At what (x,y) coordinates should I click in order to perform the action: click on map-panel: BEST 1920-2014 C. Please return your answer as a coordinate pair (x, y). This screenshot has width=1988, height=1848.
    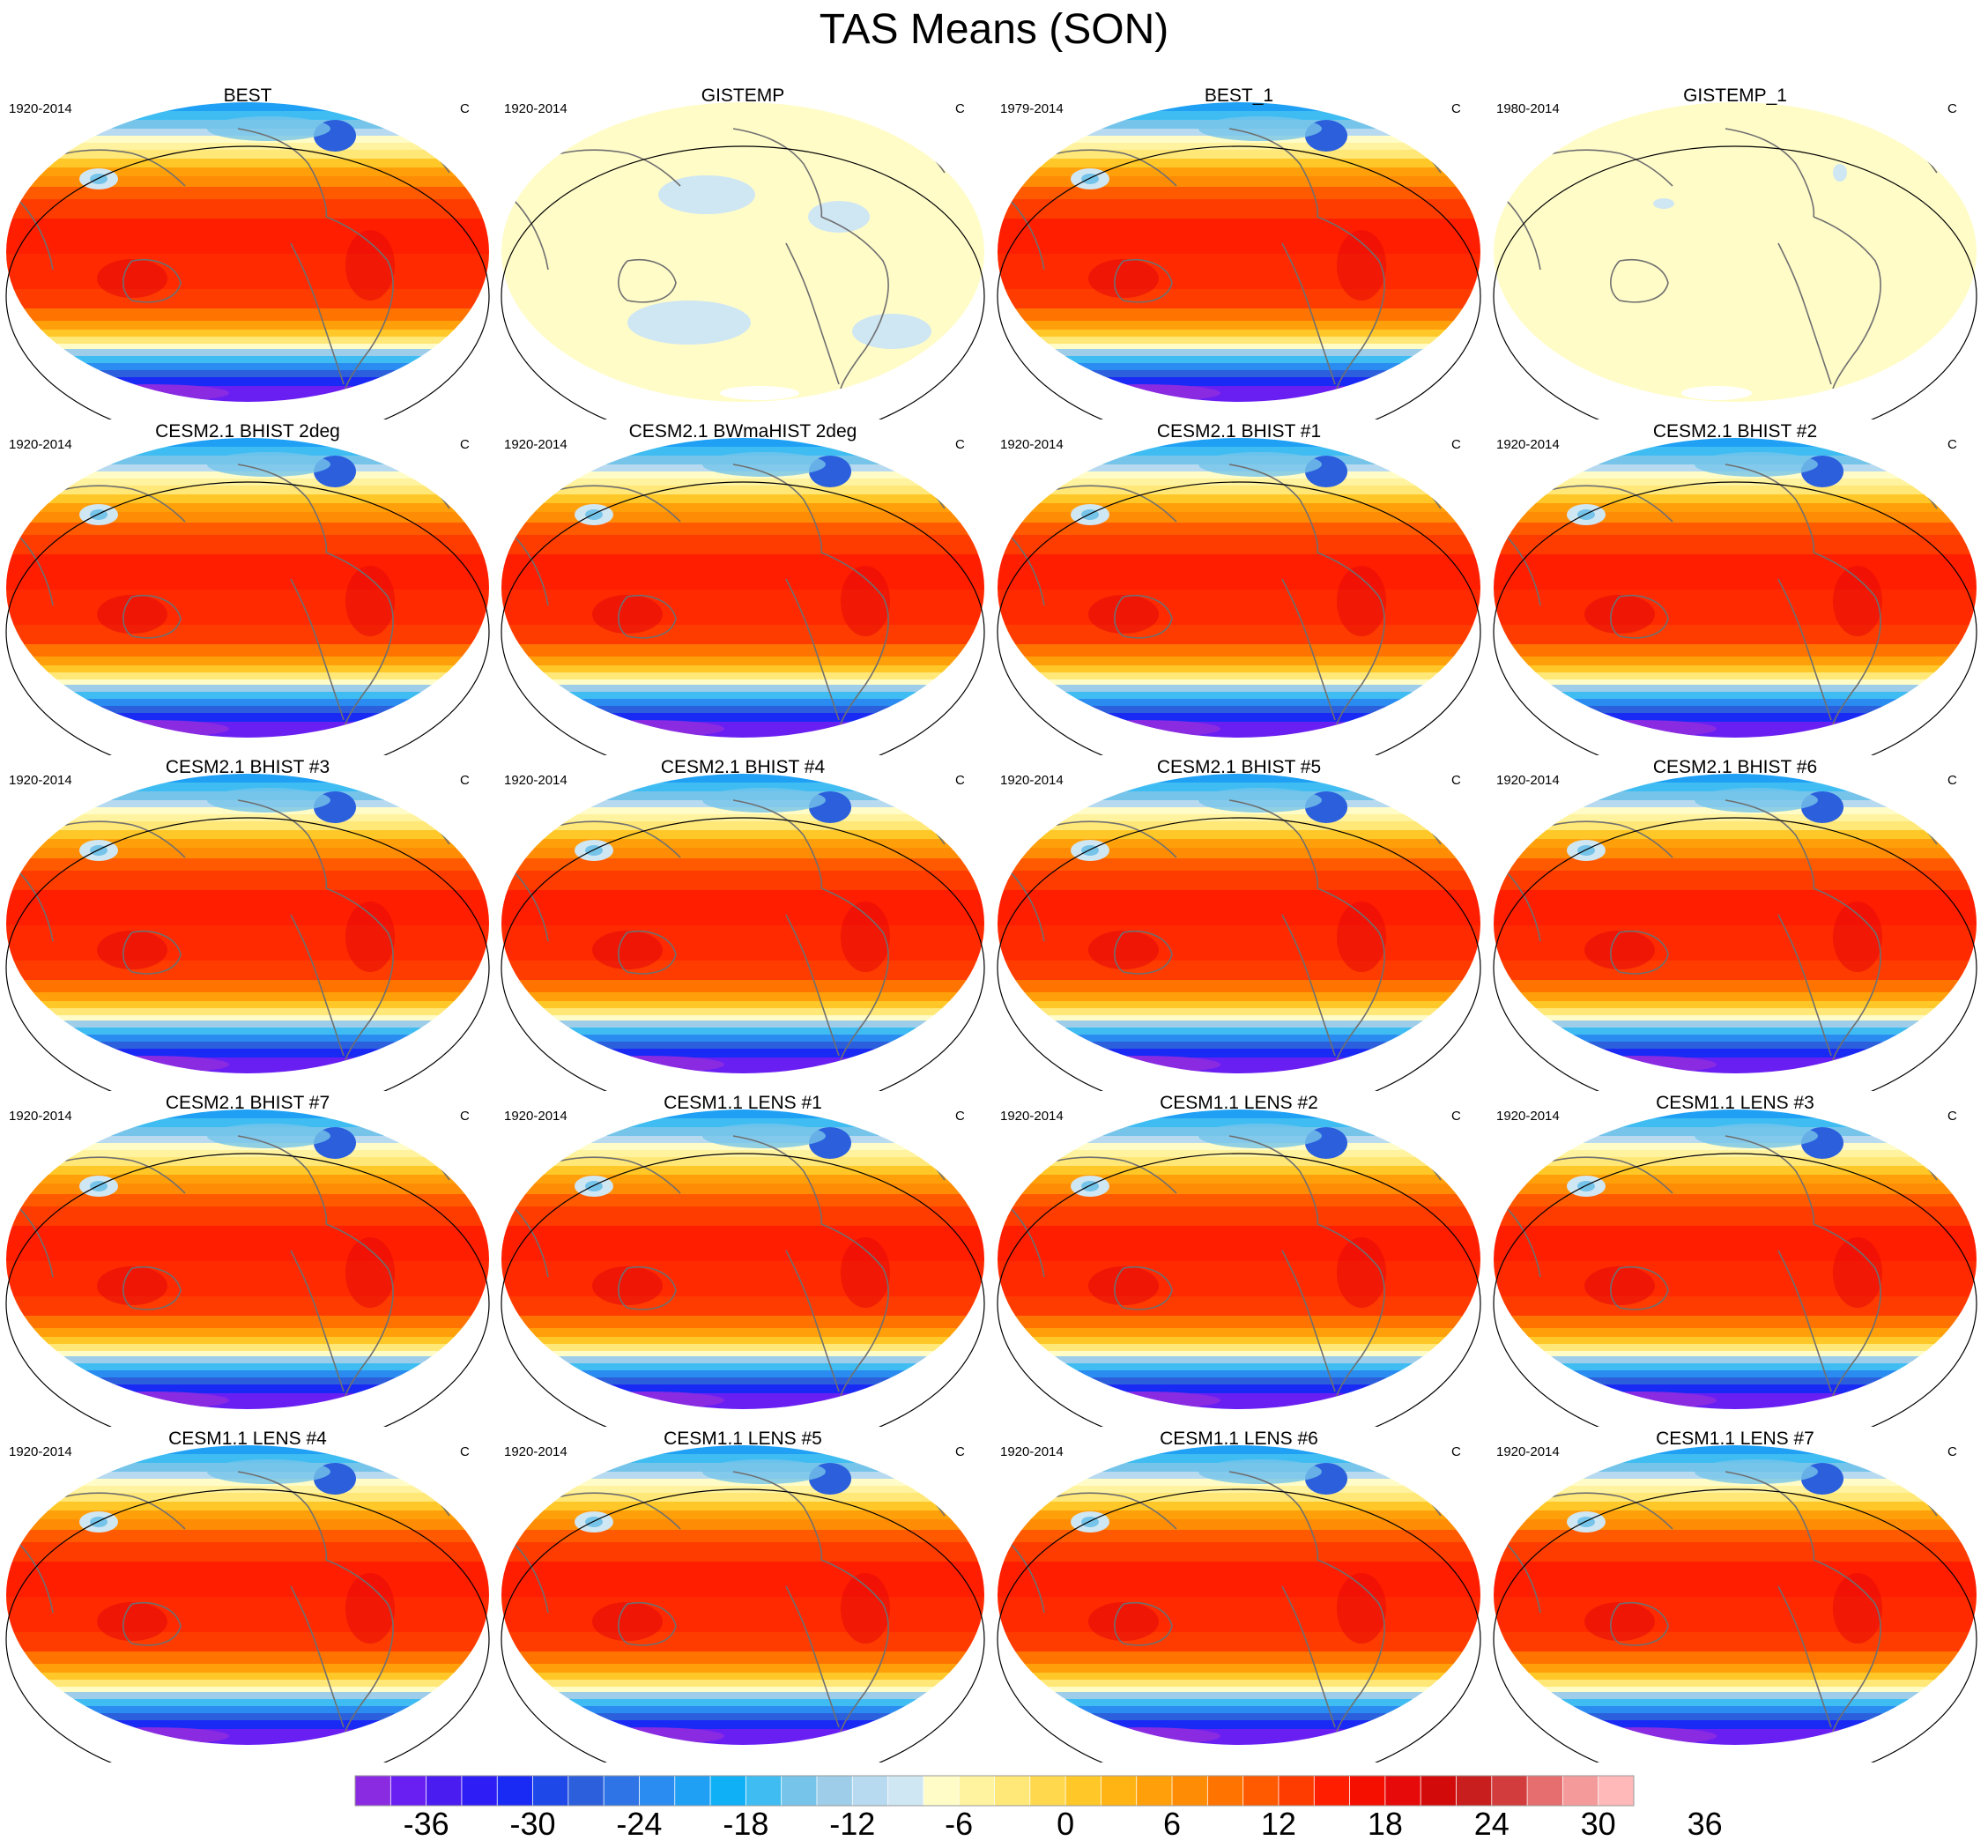
    Looking at the image, I should click on (248, 252).